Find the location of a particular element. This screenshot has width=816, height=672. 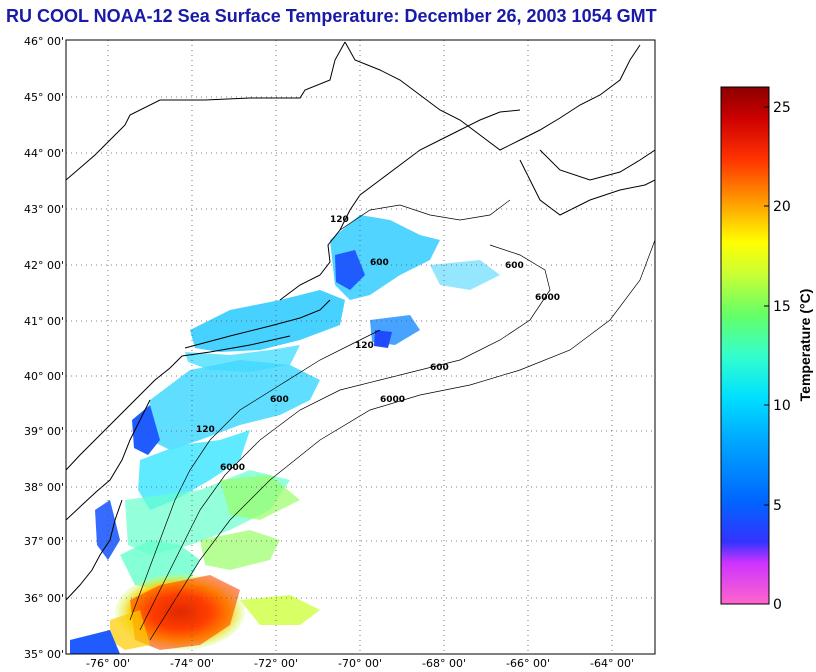

lon-label: -70° 00' is located at coordinates (360, 663).